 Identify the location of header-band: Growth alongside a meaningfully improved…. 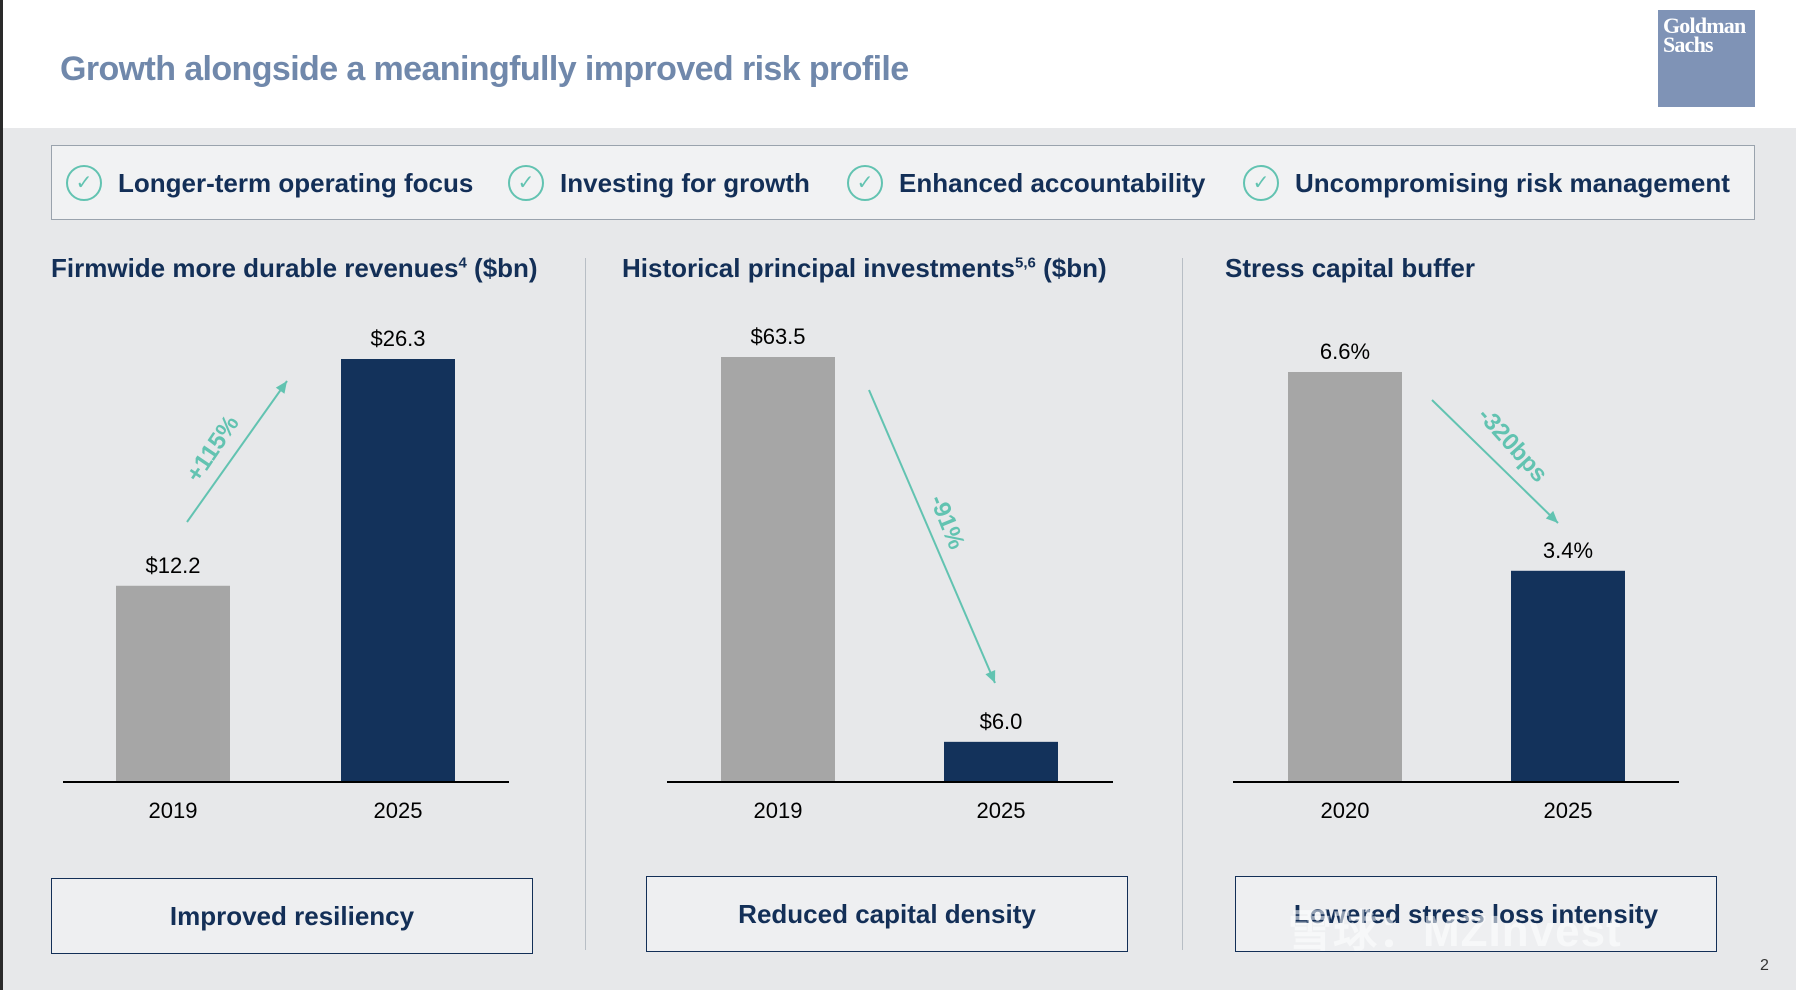
(898, 64).